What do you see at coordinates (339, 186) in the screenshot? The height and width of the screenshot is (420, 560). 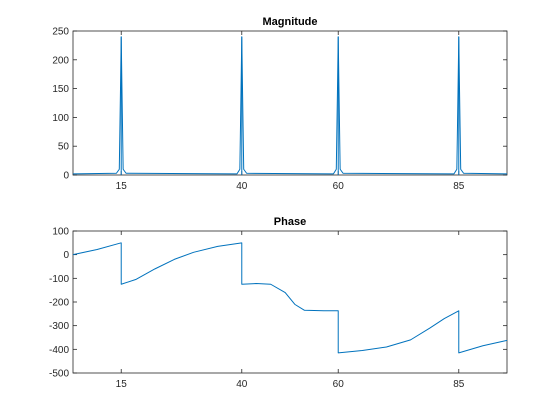 I see `magnitude-x-tick-label: 60` at bounding box center [339, 186].